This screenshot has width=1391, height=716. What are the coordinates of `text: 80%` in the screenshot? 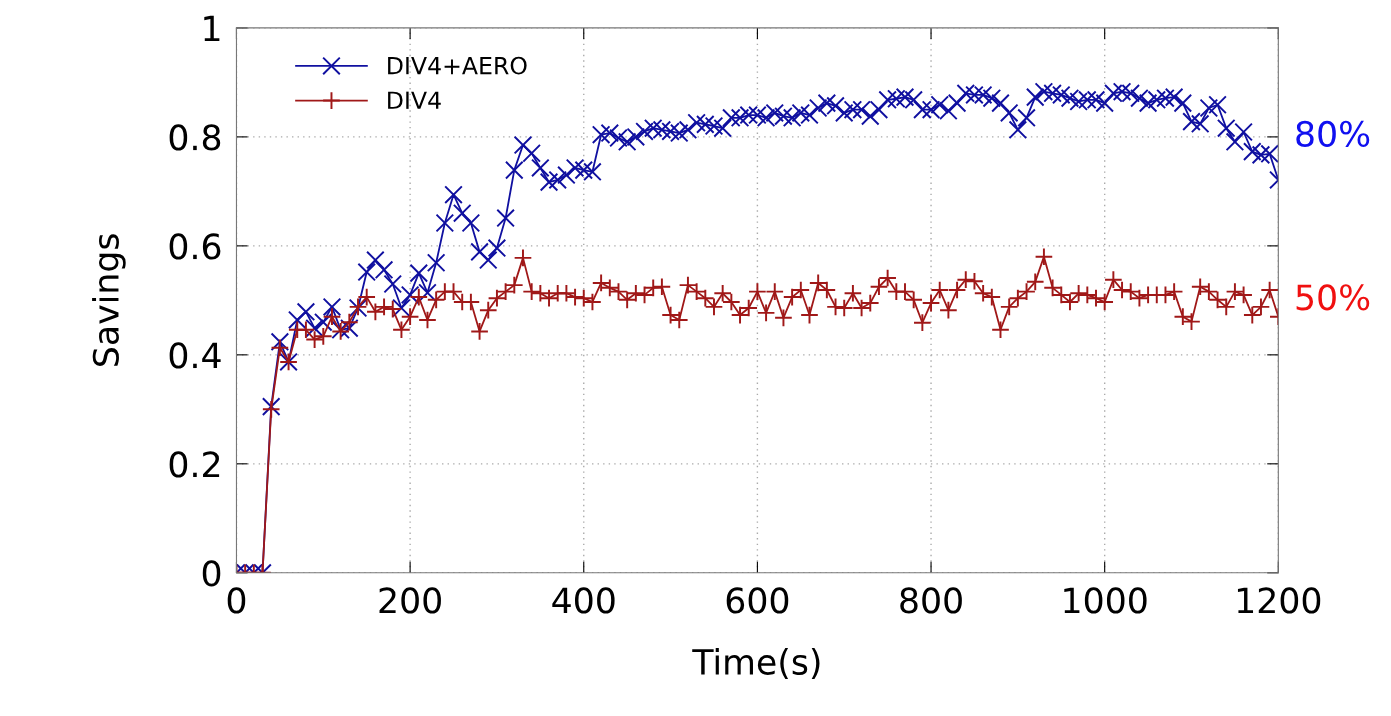 It's located at (1333, 133).